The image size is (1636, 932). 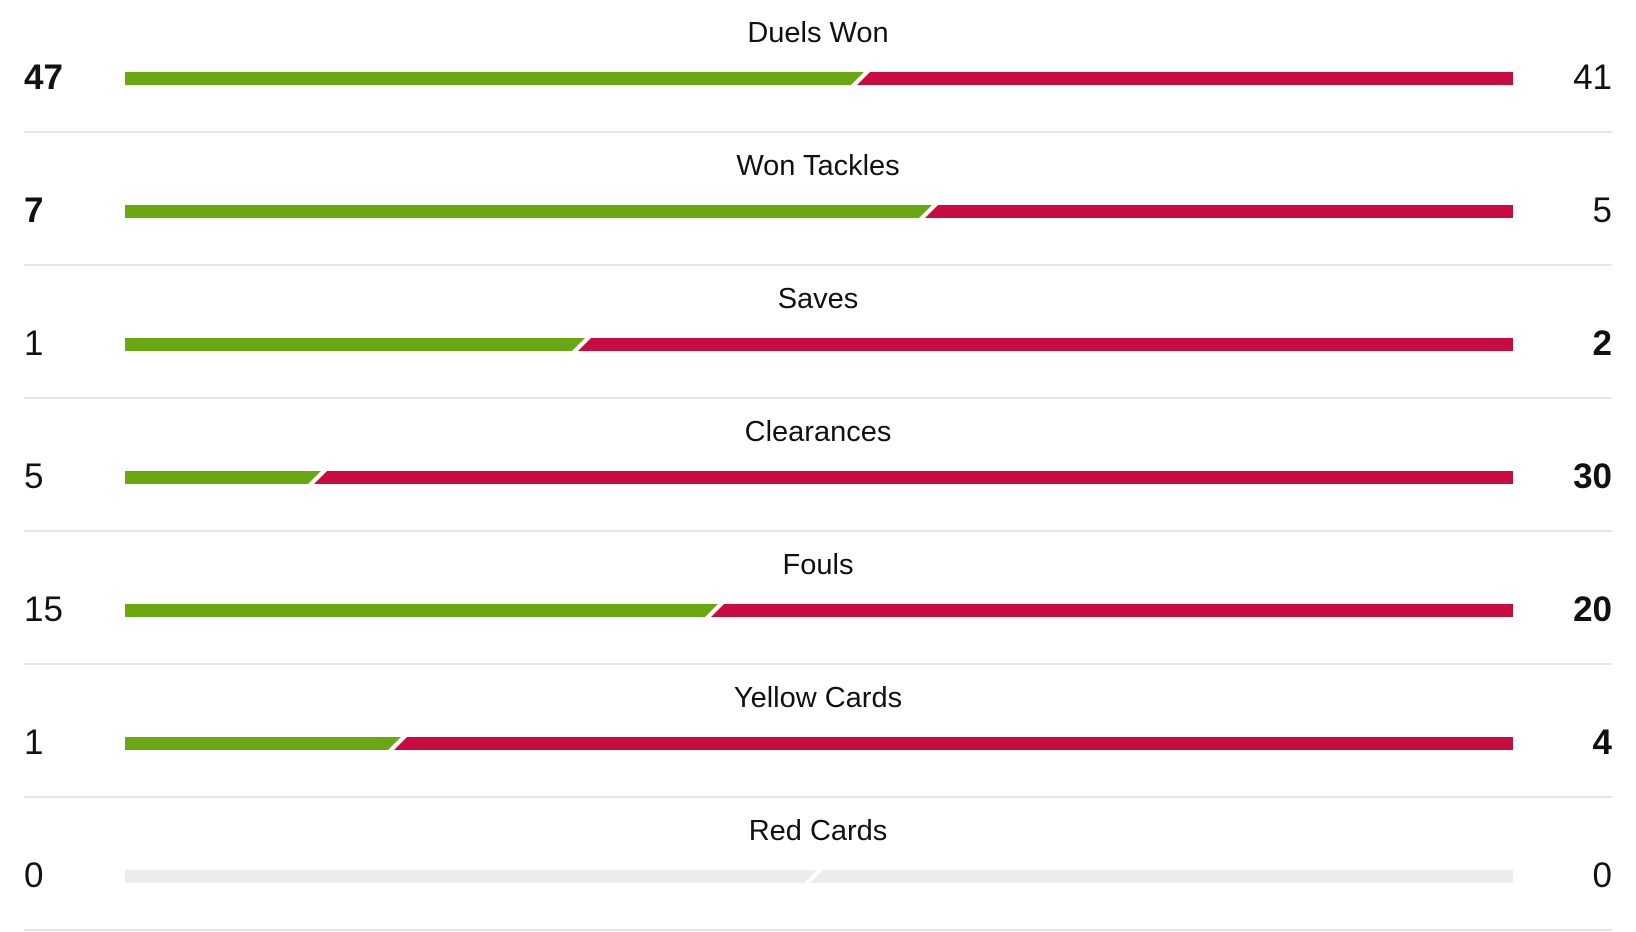 I want to click on stat-row-saves: Saves 1 2, so click(x=818, y=332).